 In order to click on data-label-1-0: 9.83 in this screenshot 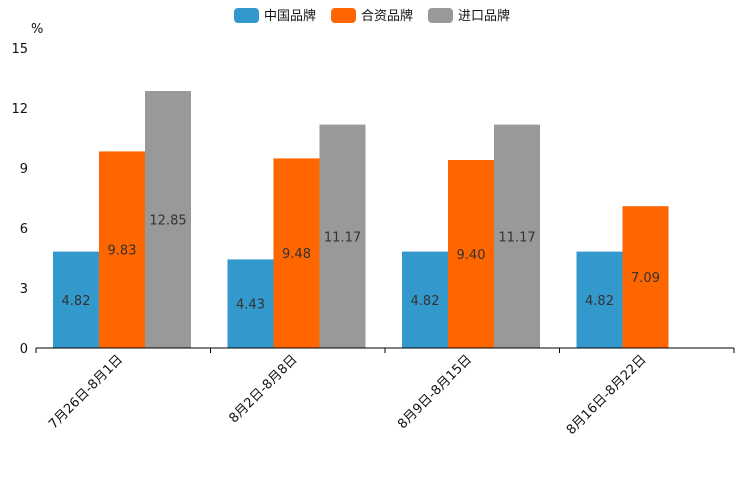, I will do `click(122, 251)`.